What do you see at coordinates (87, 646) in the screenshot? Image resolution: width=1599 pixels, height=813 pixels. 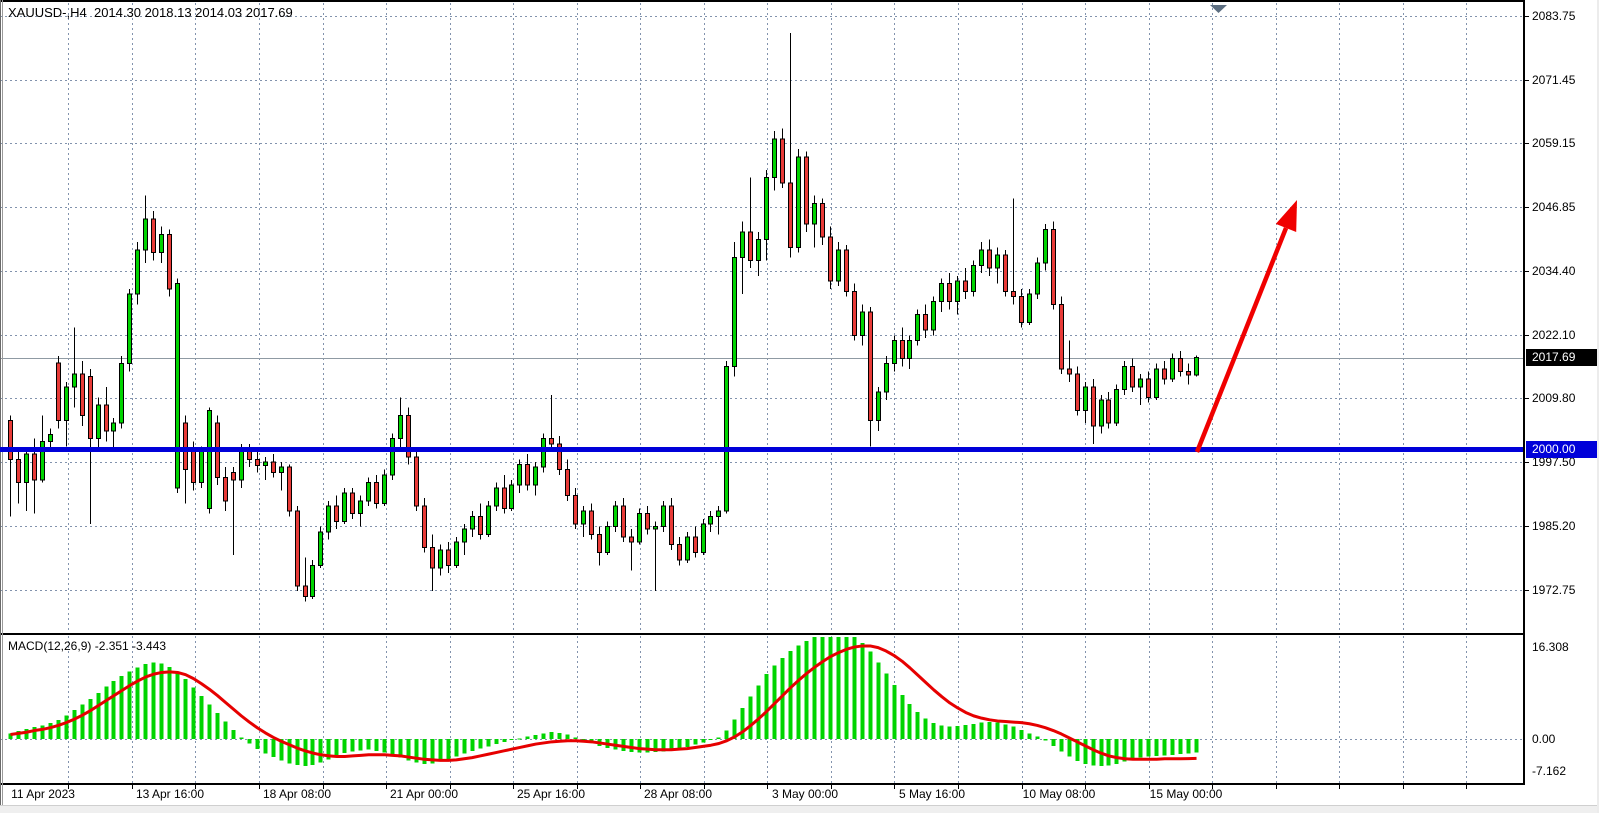 I see `macd-indicator-label: MACD(12,26,9) -2.351 -3.443` at bounding box center [87, 646].